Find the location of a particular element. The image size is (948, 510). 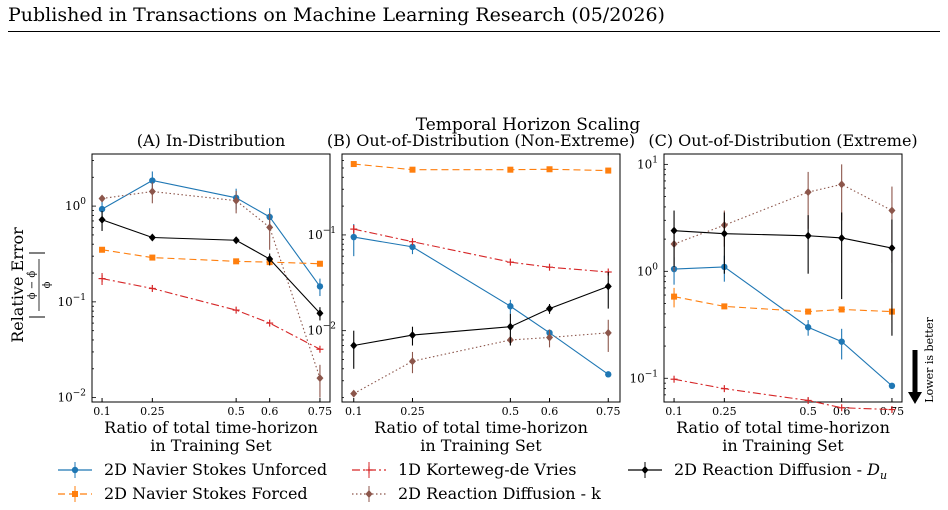

legend-label: 2D Reaction Diffusion - k is located at coordinates (499, 493).